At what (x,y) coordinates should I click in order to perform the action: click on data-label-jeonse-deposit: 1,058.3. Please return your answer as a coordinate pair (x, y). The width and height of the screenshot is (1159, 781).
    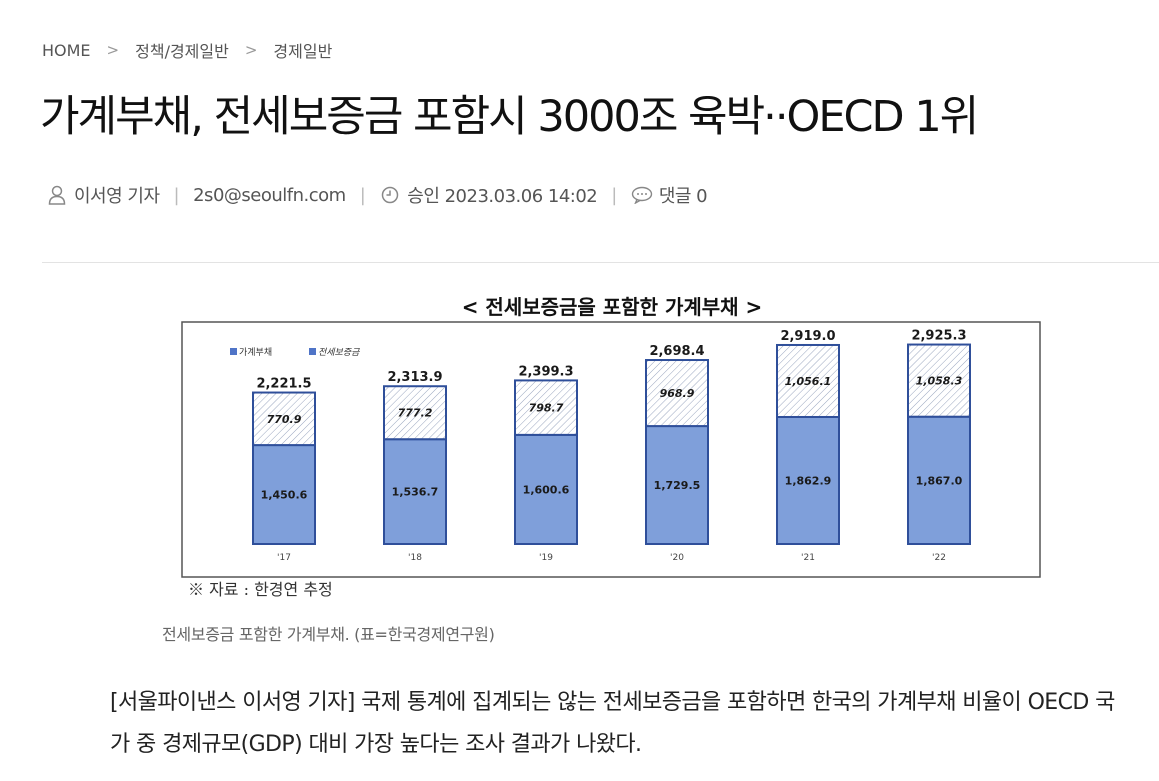
    Looking at the image, I should click on (939, 381).